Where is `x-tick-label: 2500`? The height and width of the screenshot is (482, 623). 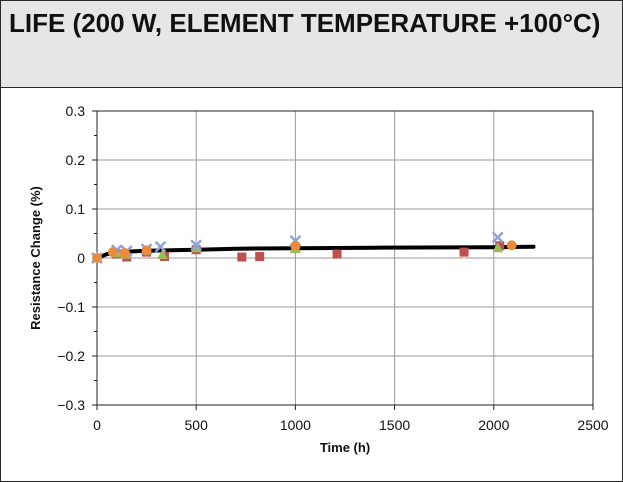
x-tick-label: 2500 is located at coordinates (592, 425).